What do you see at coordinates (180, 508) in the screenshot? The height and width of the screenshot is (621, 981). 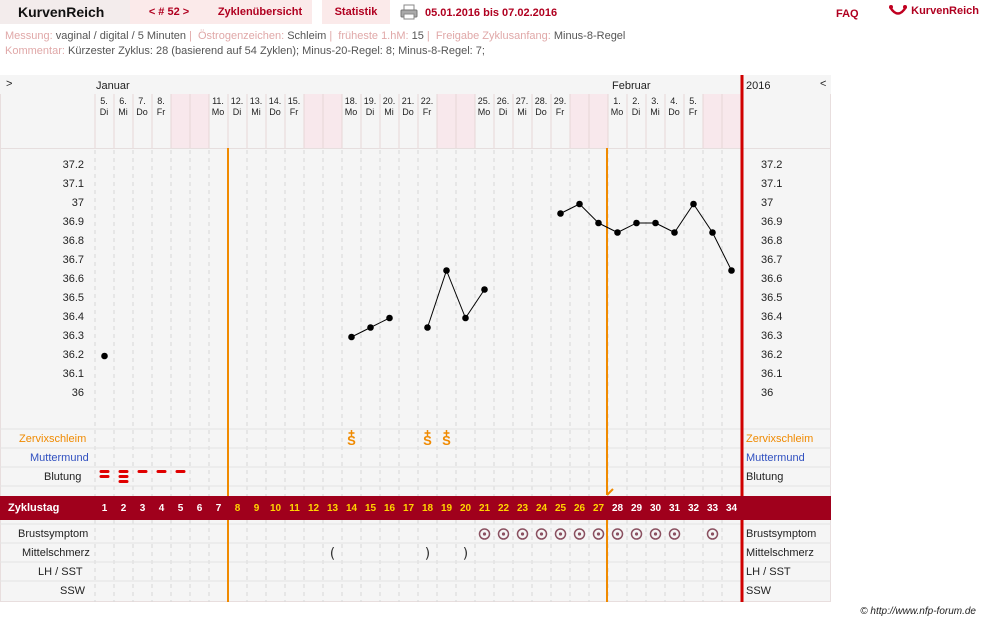 I see `cycle-day-number: 5` at bounding box center [180, 508].